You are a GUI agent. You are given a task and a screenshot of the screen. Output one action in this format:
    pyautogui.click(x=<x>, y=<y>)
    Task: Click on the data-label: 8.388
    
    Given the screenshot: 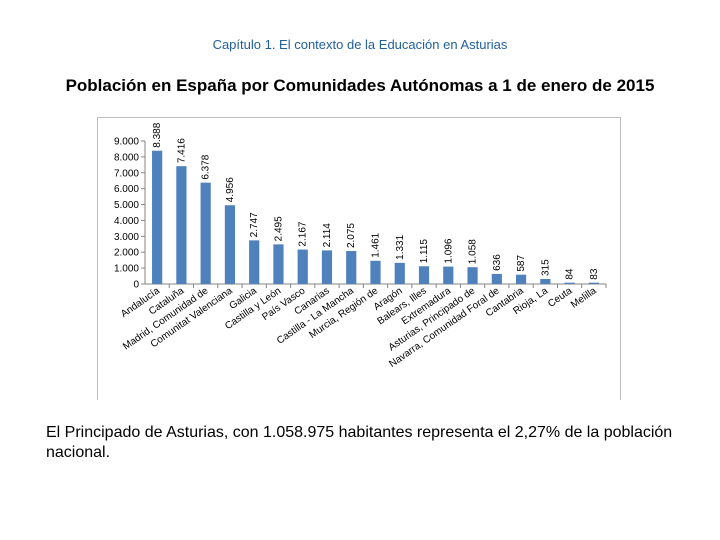 What is the action you would take?
    pyautogui.click(x=157, y=134)
    